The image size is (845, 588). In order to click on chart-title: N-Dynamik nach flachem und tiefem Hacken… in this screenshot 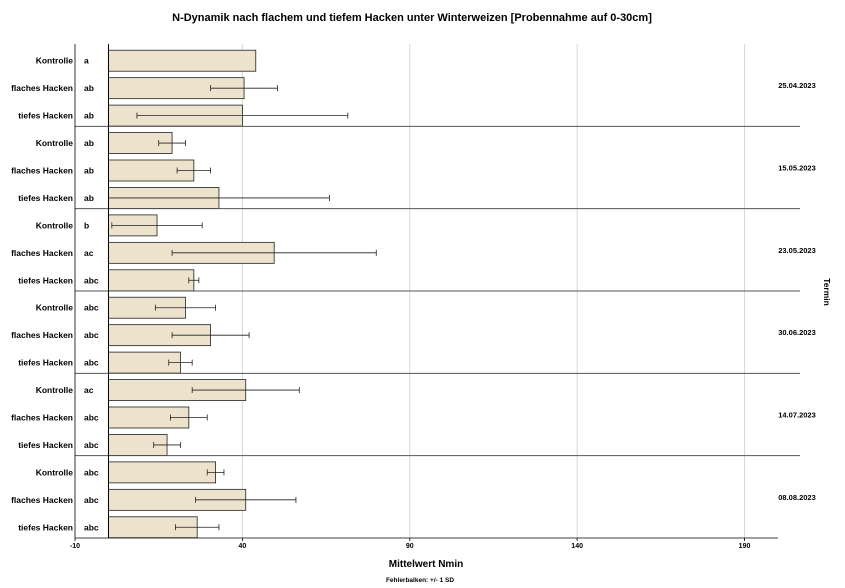, I will do `click(412, 18)`.